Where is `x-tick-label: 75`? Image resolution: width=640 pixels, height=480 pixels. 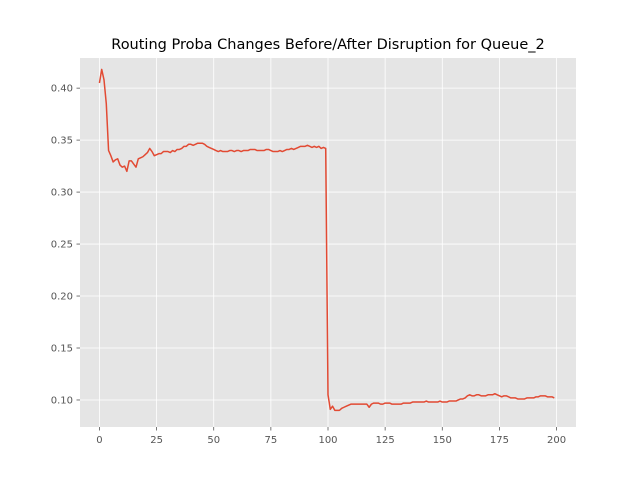 x-tick-label: 75 is located at coordinates (270, 440).